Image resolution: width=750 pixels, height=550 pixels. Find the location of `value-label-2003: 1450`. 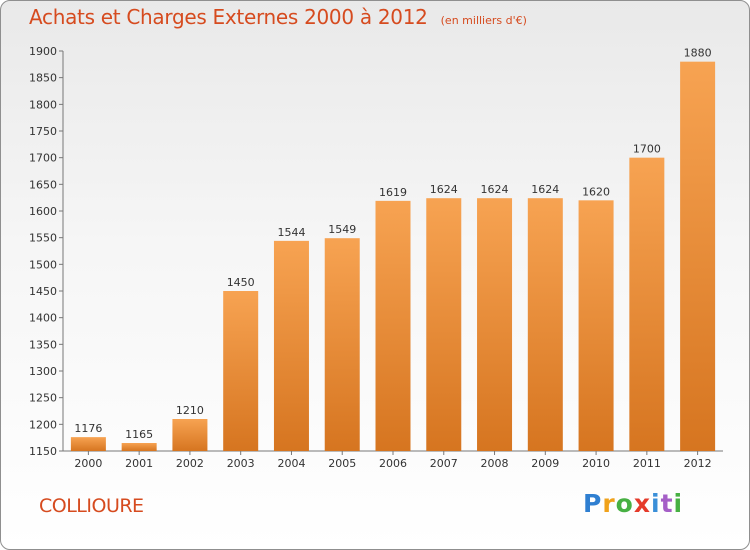

value-label-2003: 1450 is located at coordinates (241, 282).